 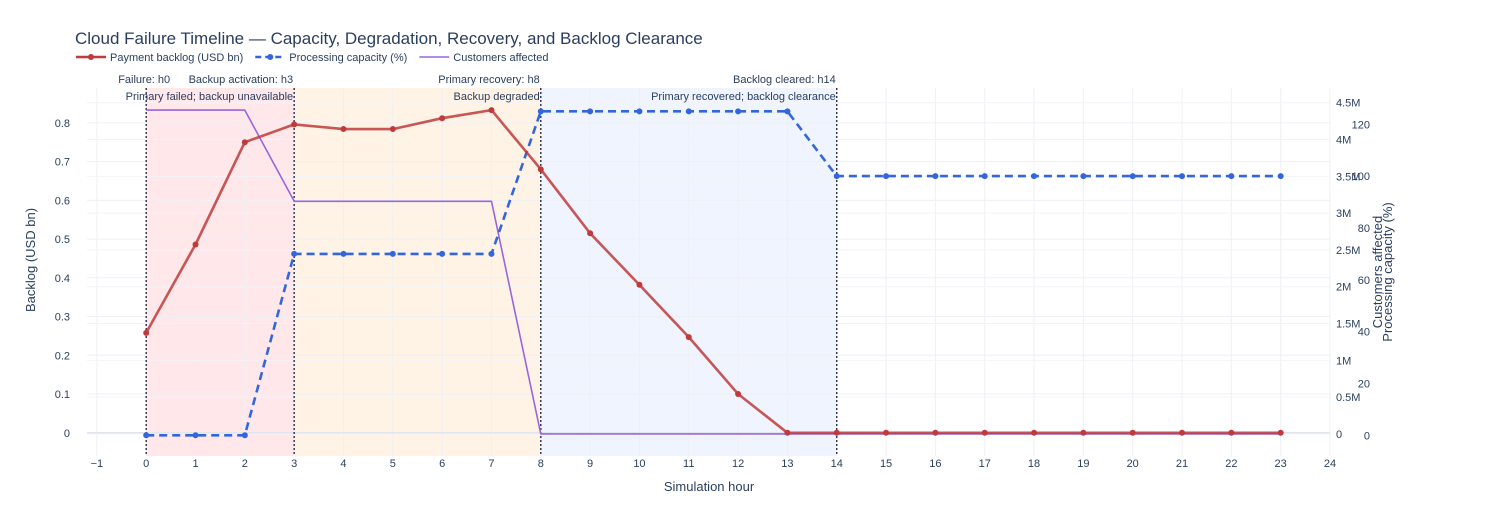 What do you see at coordinates (743, 97) in the screenshot?
I see `annotation-label: Primary recovered; backlog clearance` at bounding box center [743, 97].